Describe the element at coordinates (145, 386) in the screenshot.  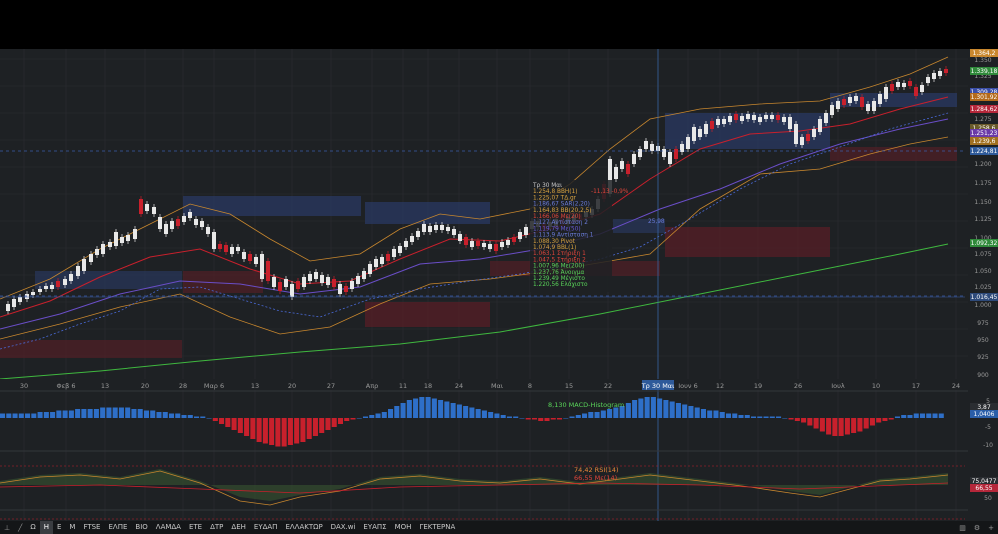
I see `time-tick-label: 20` at that location.